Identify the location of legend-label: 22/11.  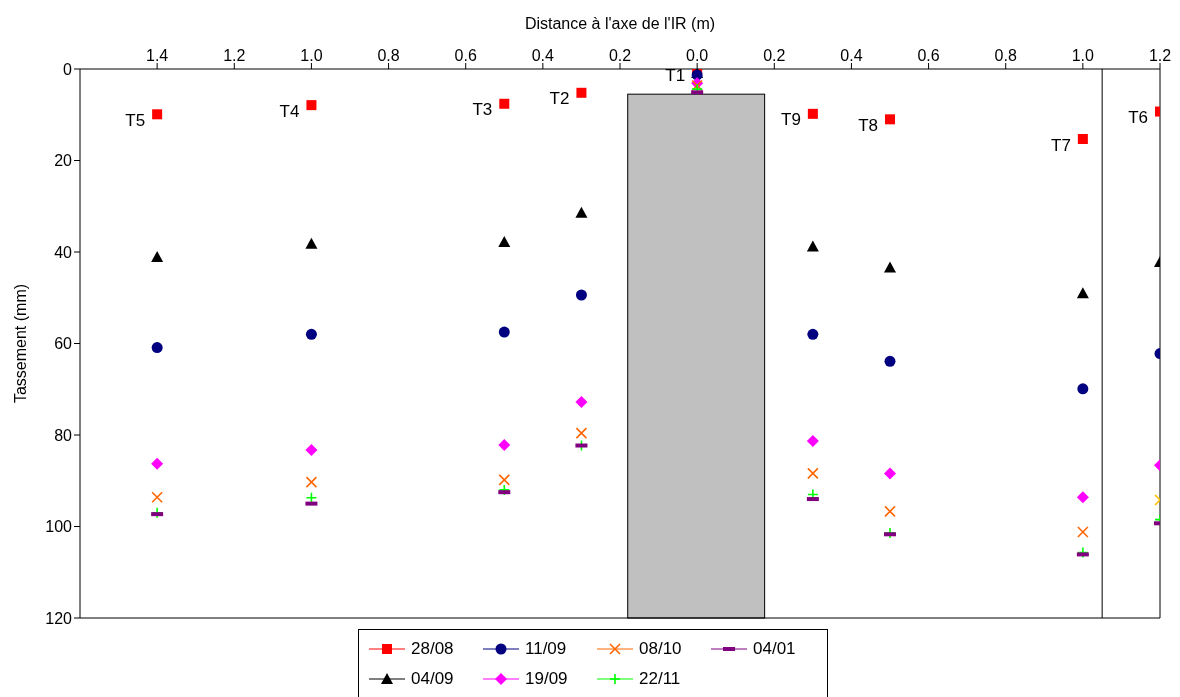
(660, 679).